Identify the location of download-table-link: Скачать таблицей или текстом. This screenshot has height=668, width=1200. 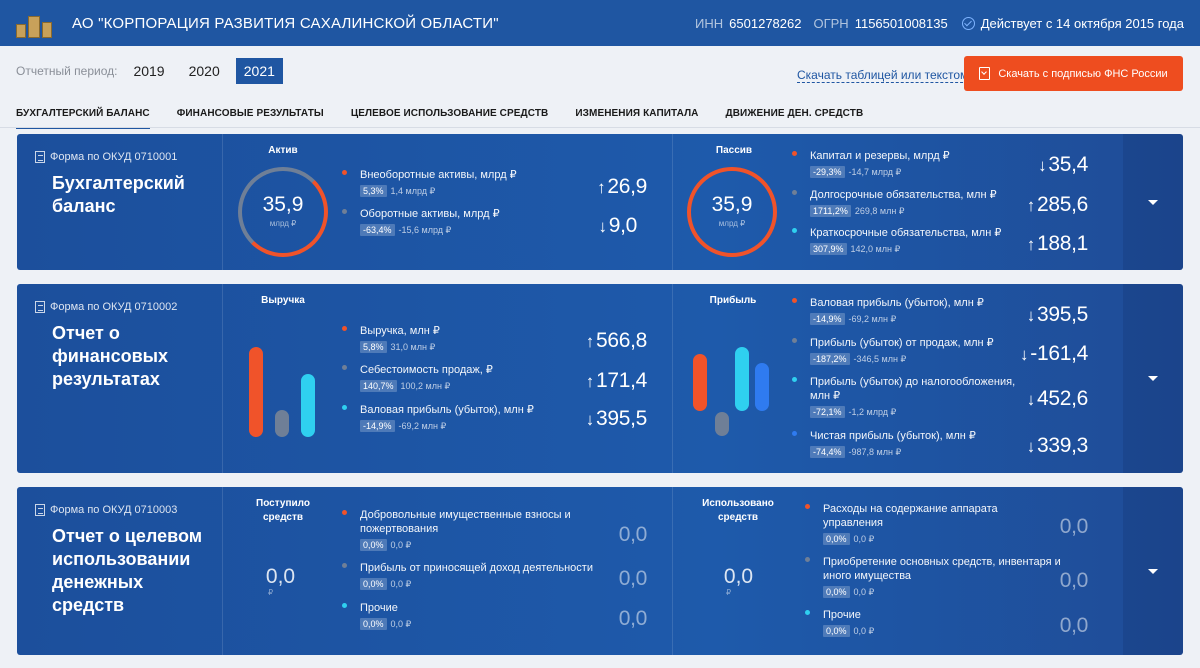
(883, 75).